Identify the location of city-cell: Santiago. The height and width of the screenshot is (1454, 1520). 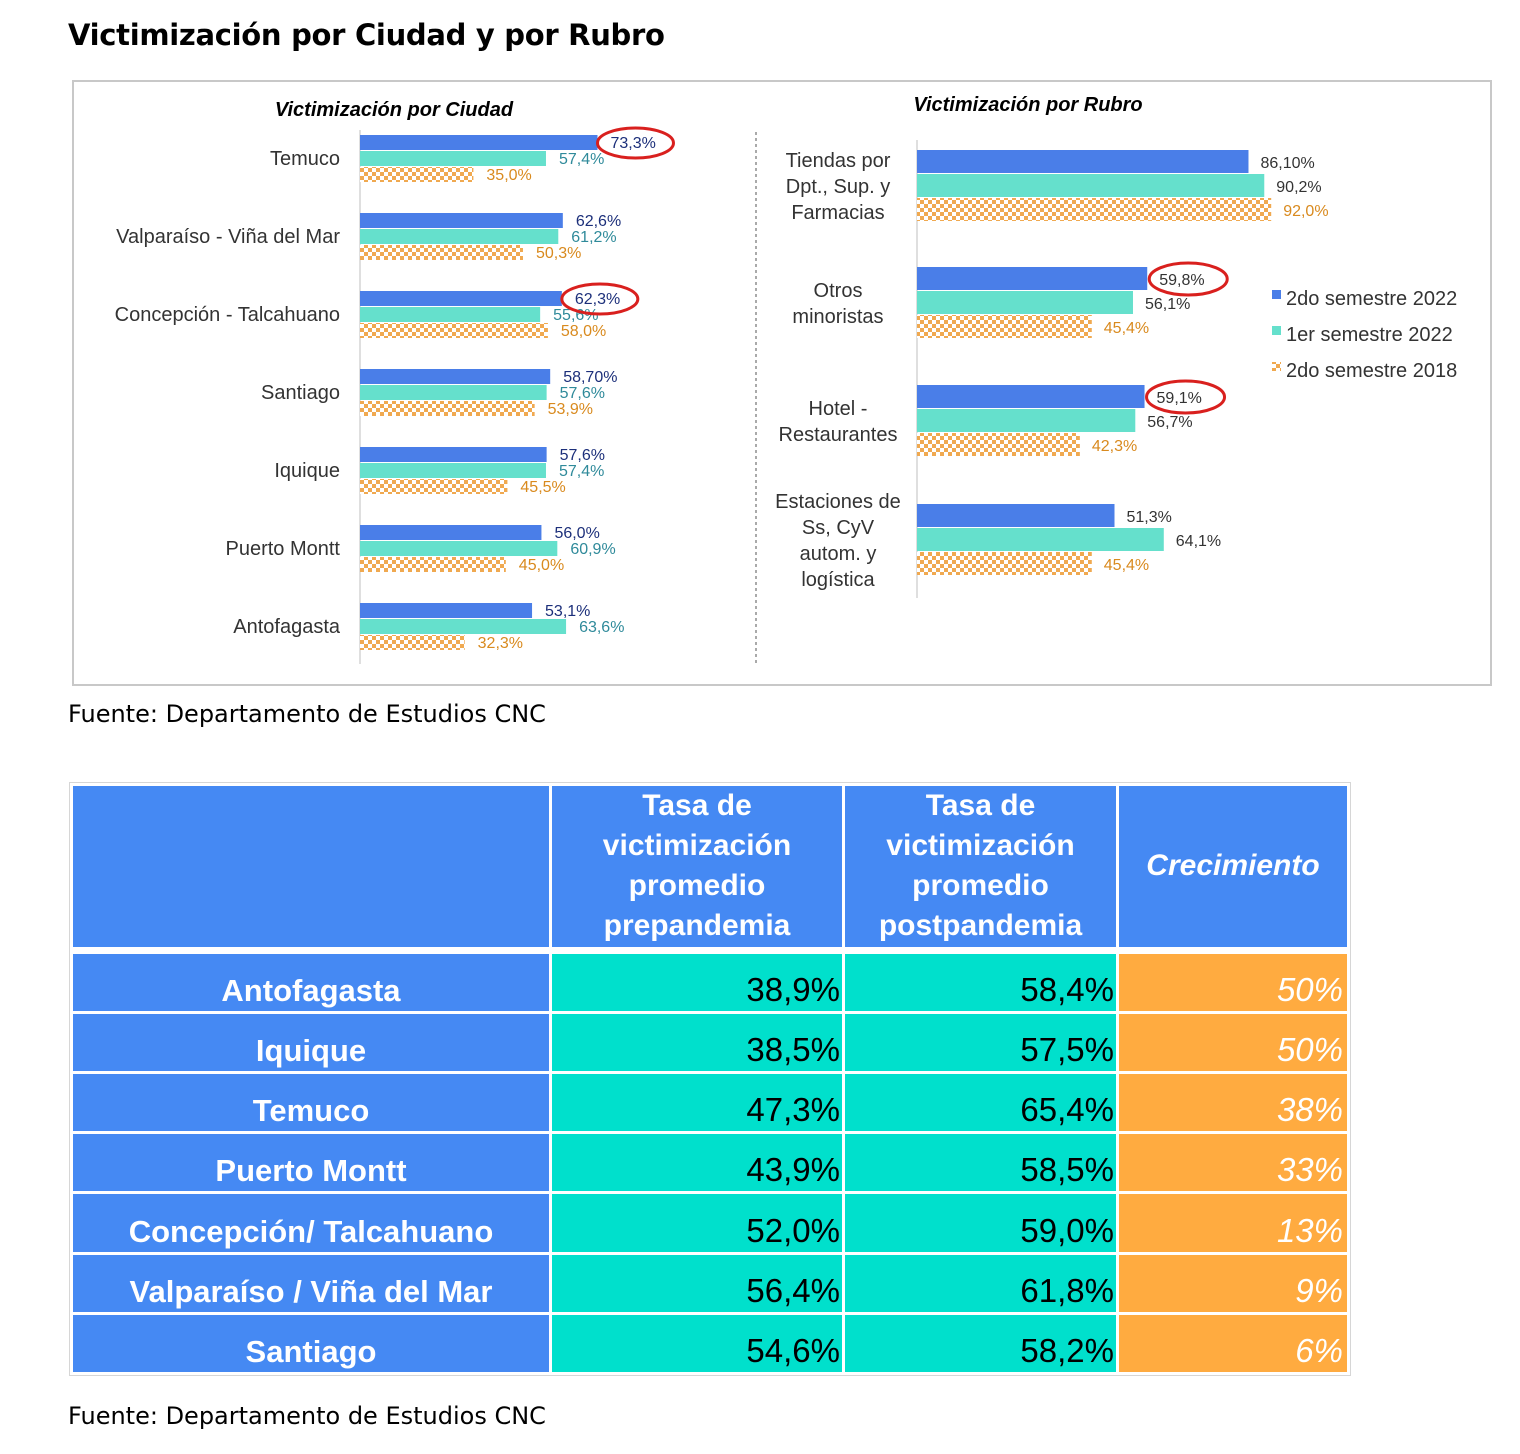
(311, 1343).